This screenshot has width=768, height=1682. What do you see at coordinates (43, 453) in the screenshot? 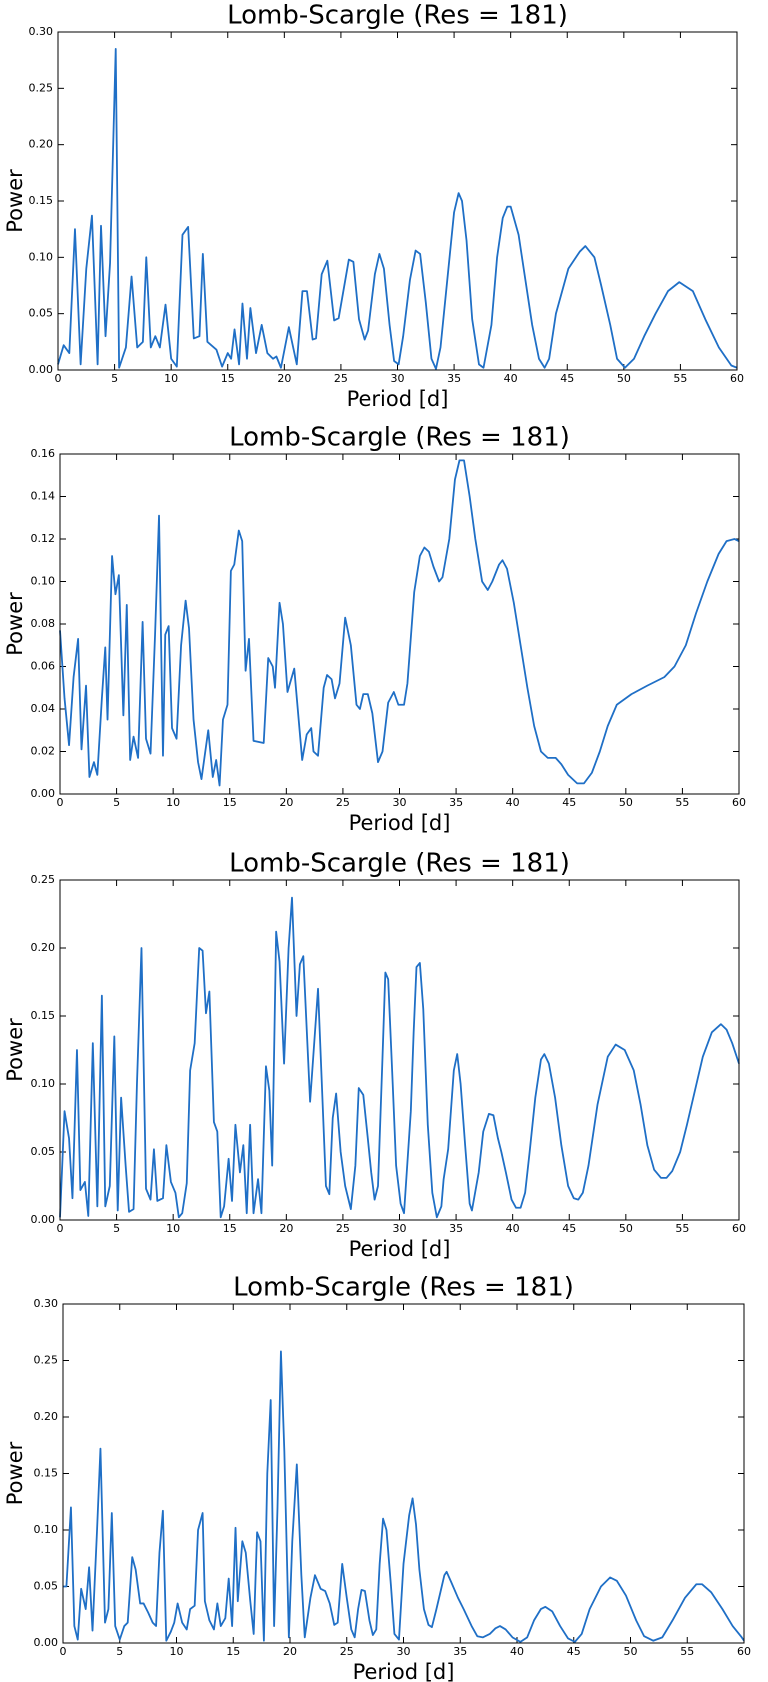
I see `y-tick-label: 0.16` at bounding box center [43, 453].